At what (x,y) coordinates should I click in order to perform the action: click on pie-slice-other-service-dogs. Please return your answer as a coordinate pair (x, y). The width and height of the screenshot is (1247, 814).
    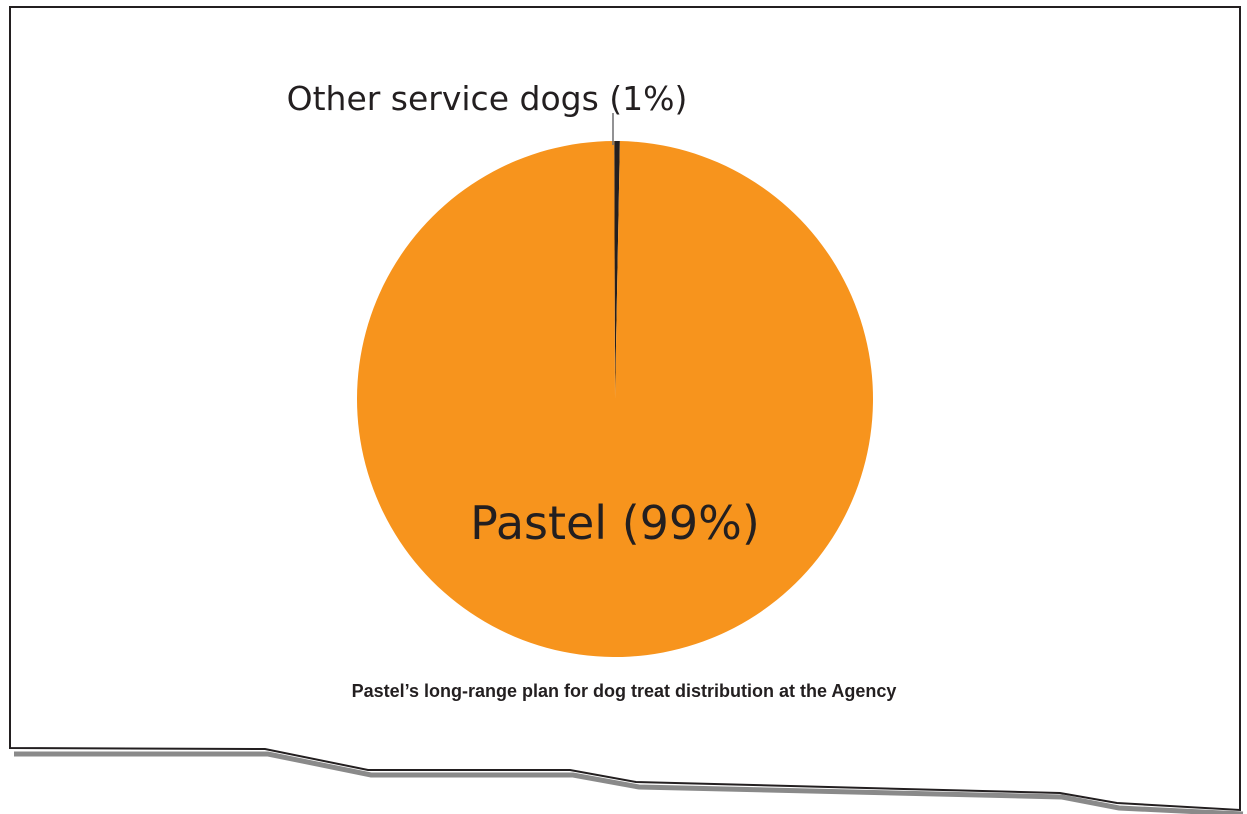
    Looking at the image, I should click on (617, 270).